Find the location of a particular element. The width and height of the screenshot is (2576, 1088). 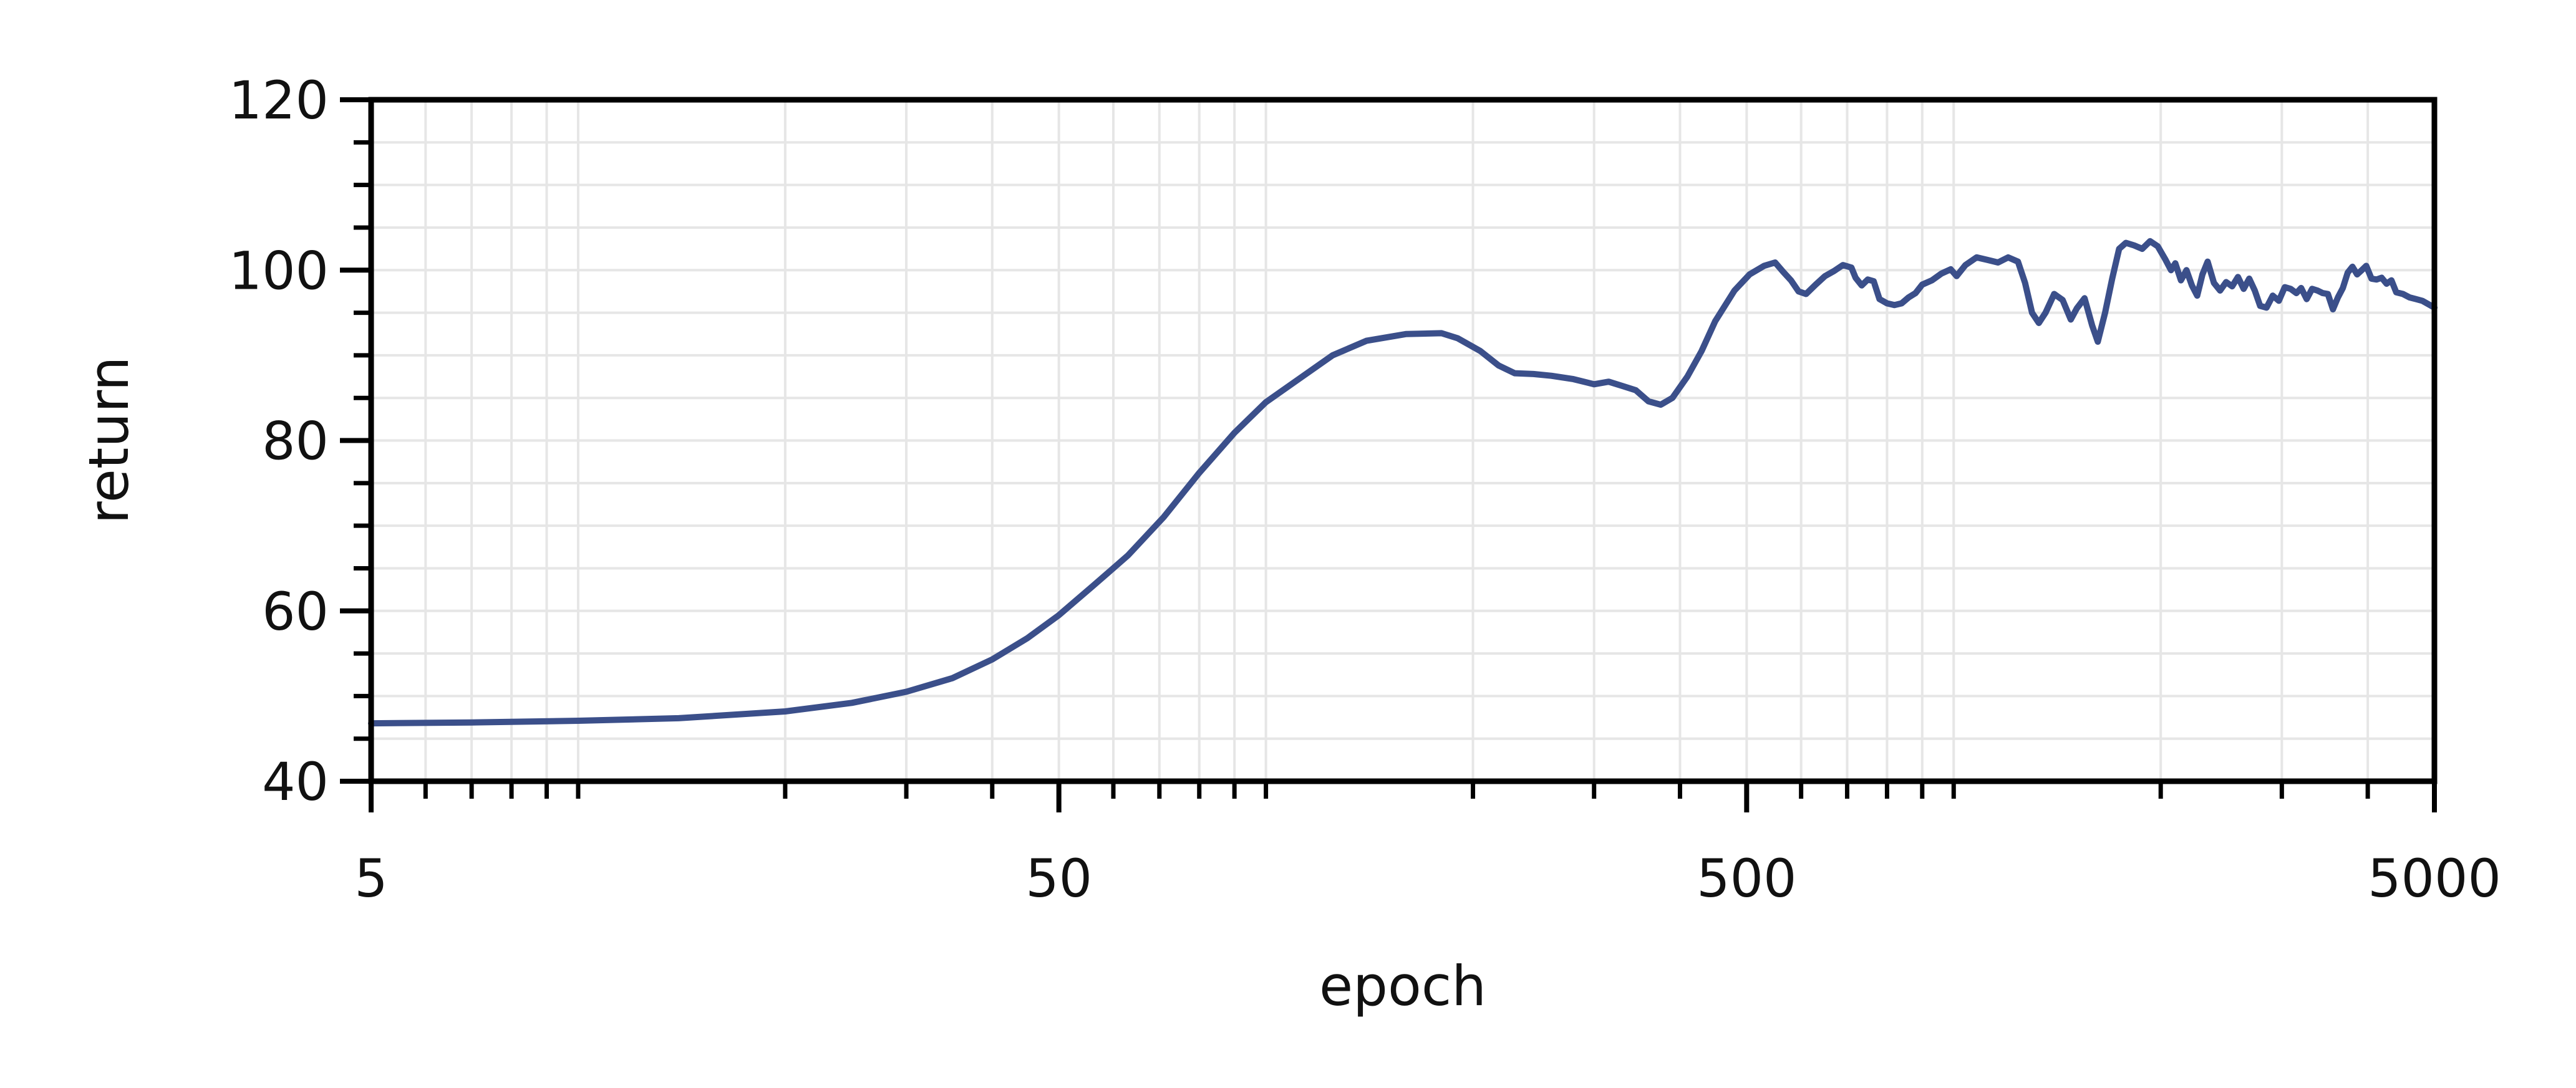

y-tick-label: 80 is located at coordinates (295, 441).